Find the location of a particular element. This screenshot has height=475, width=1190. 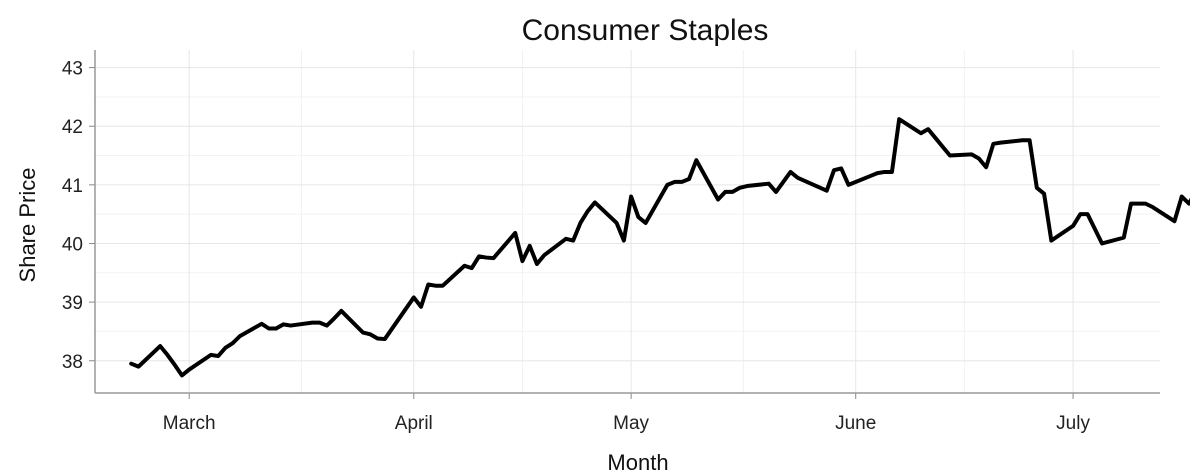

y-tick-label: 43 is located at coordinates (72, 69).